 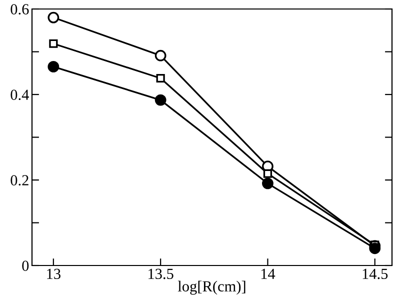 What do you see at coordinates (212, 287) in the screenshot?
I see `x-axis-title: log[R(cm)]` at bounding box center [212, 287].